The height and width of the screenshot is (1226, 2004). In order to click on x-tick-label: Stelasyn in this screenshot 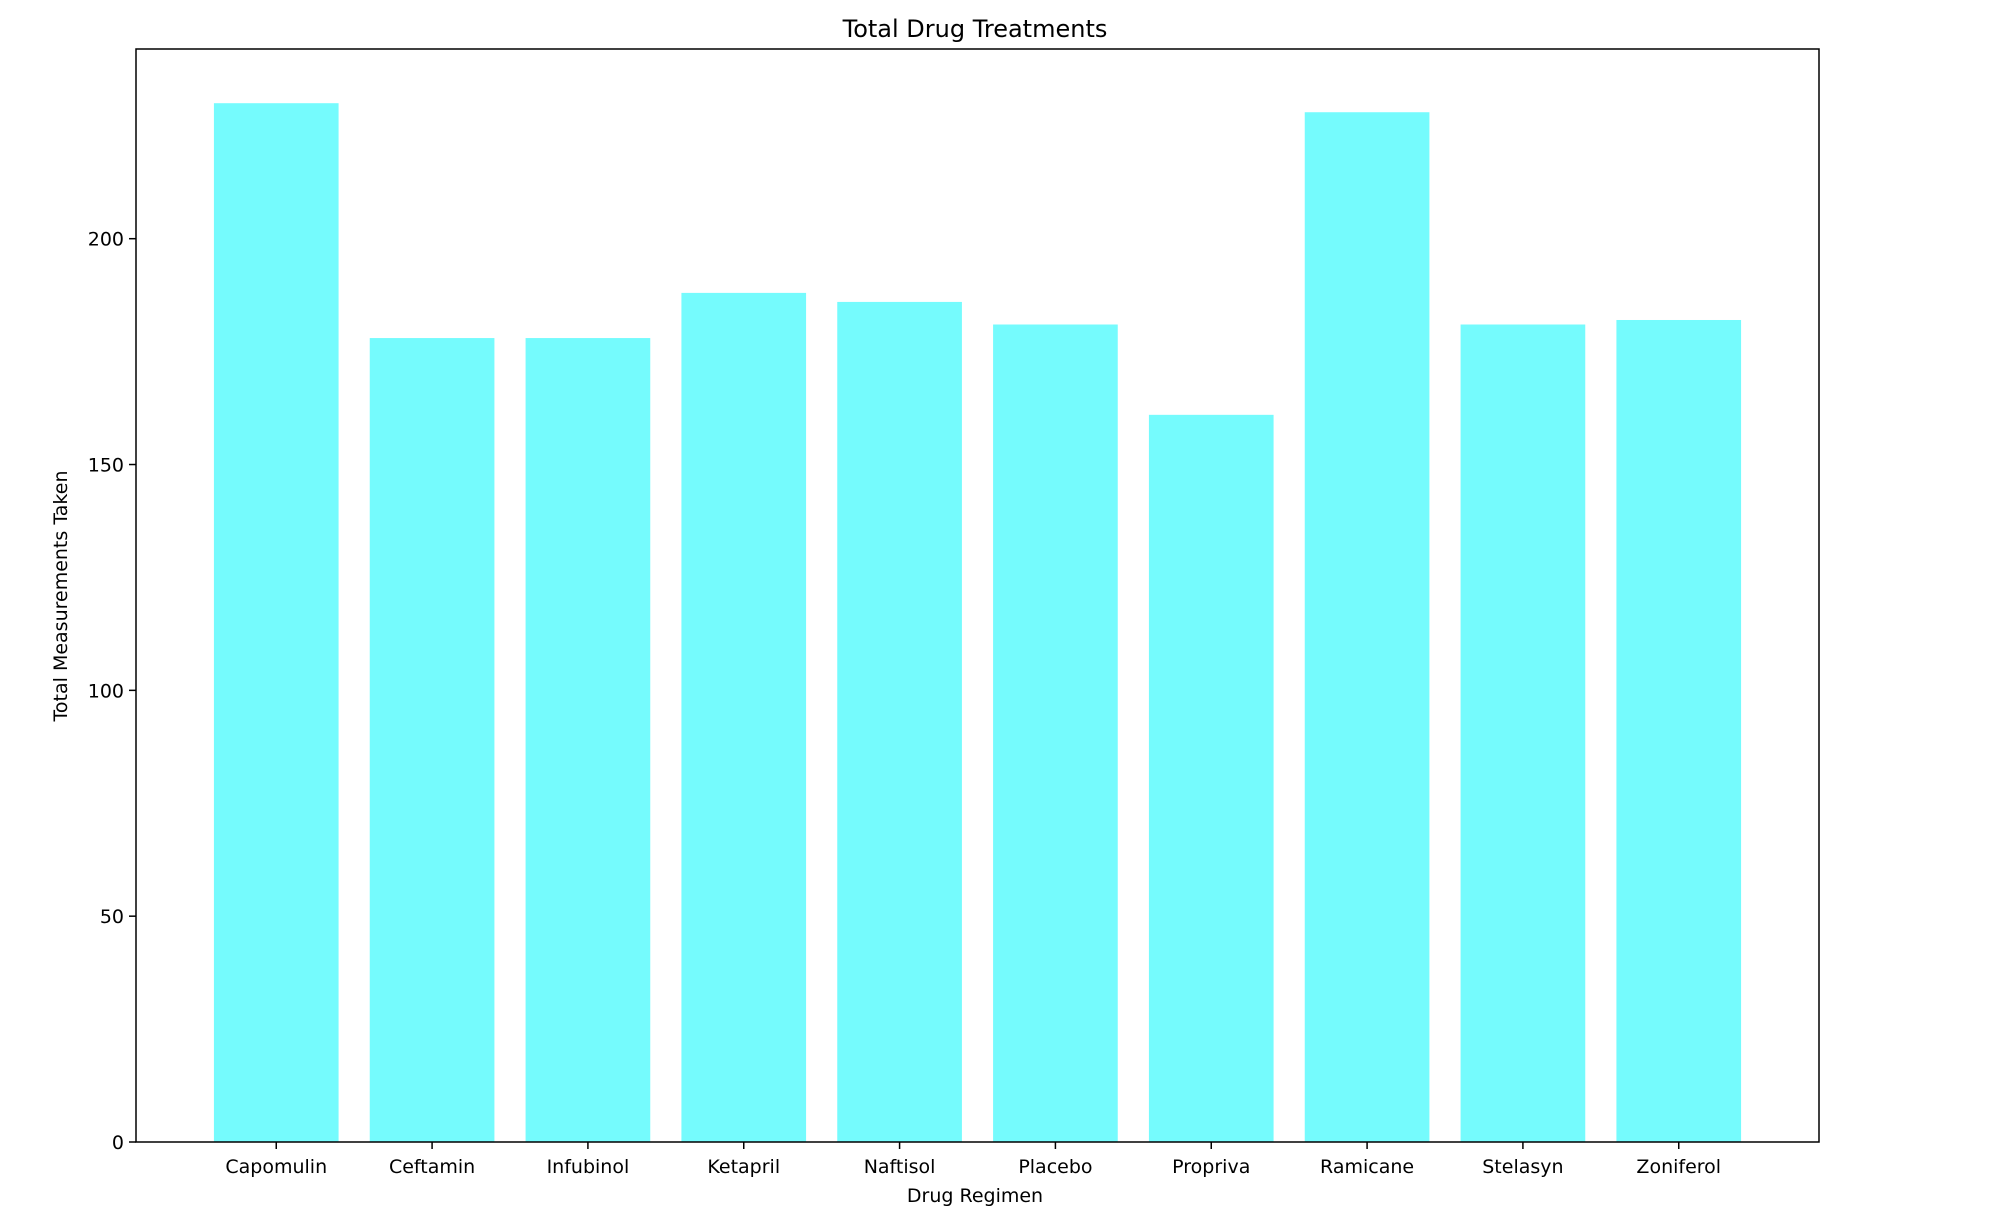, I will do `click(1522, 1167)`.